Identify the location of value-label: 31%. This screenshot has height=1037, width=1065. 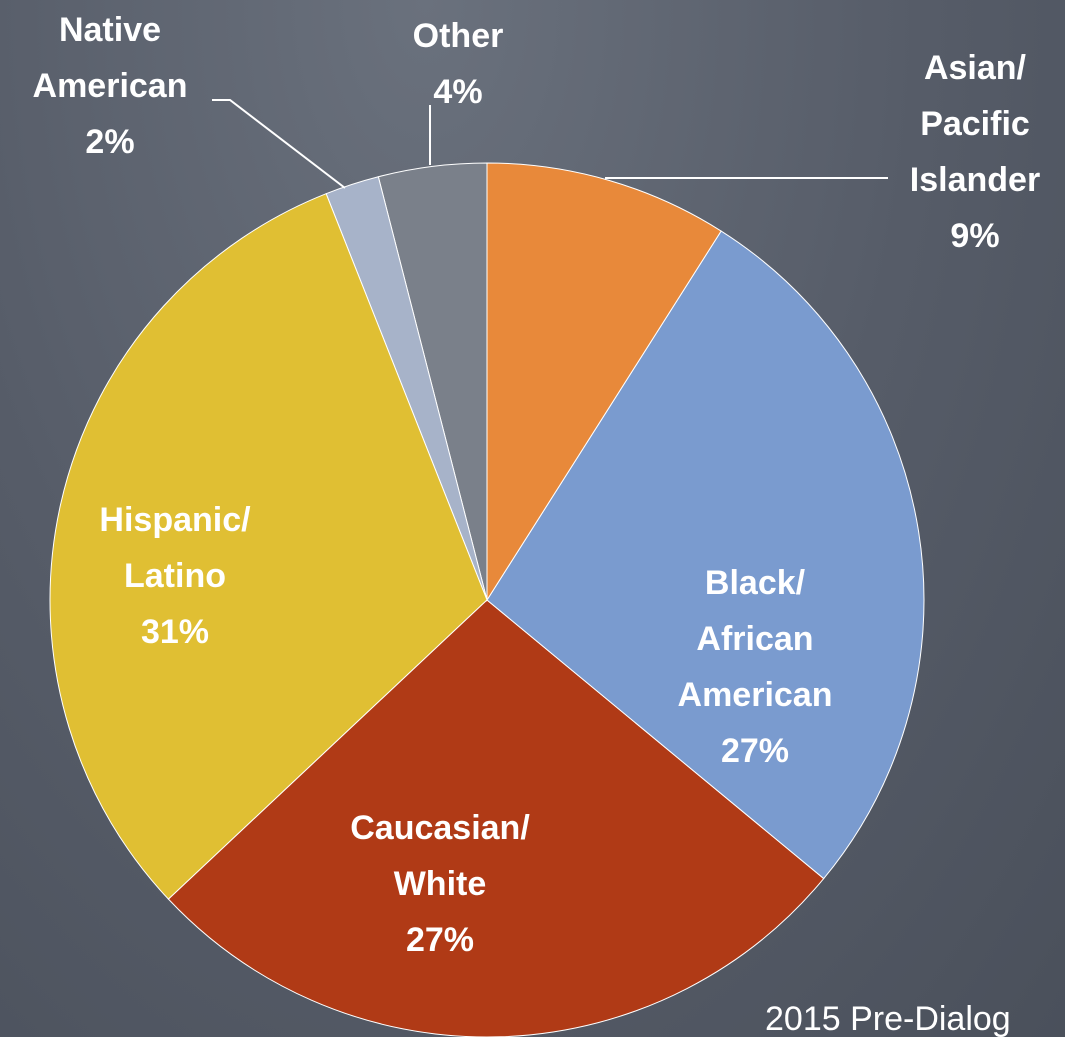
(175, 632).